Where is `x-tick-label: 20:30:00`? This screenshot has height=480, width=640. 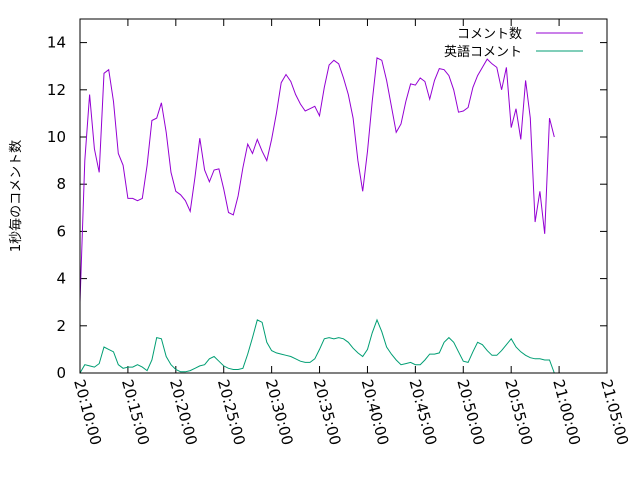 x-tick-label: 20:30:00 is located at coordinates (279, 412).